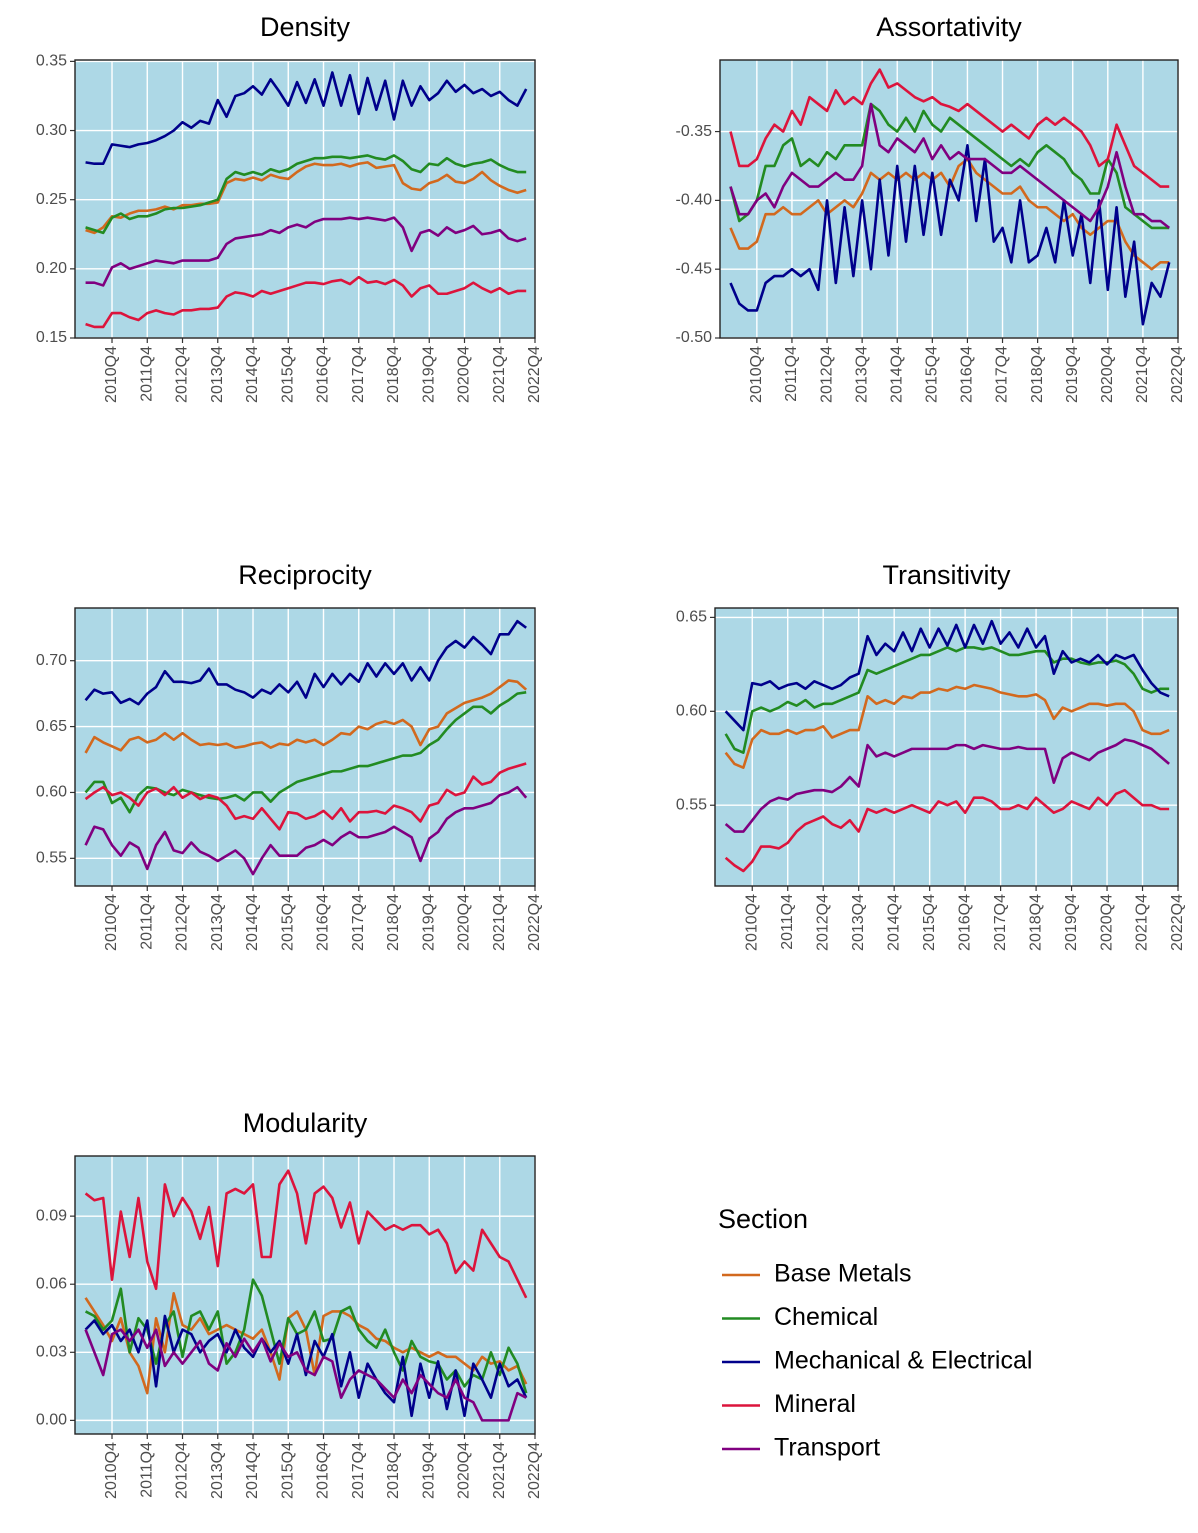  I want to click on y-tick-label: 0.03, so click(51, 1352).